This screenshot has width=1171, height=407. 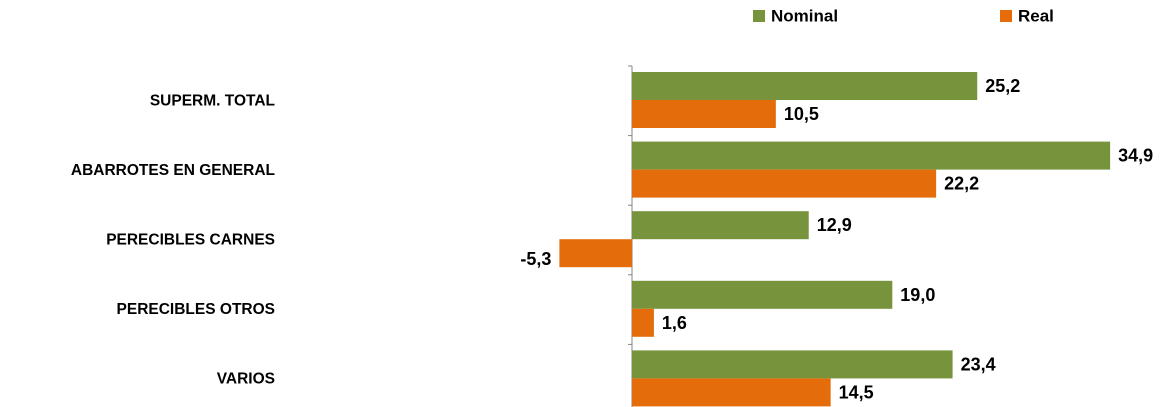 I want to click on bar-nominal-superm-total, so click(x=805, y=86).